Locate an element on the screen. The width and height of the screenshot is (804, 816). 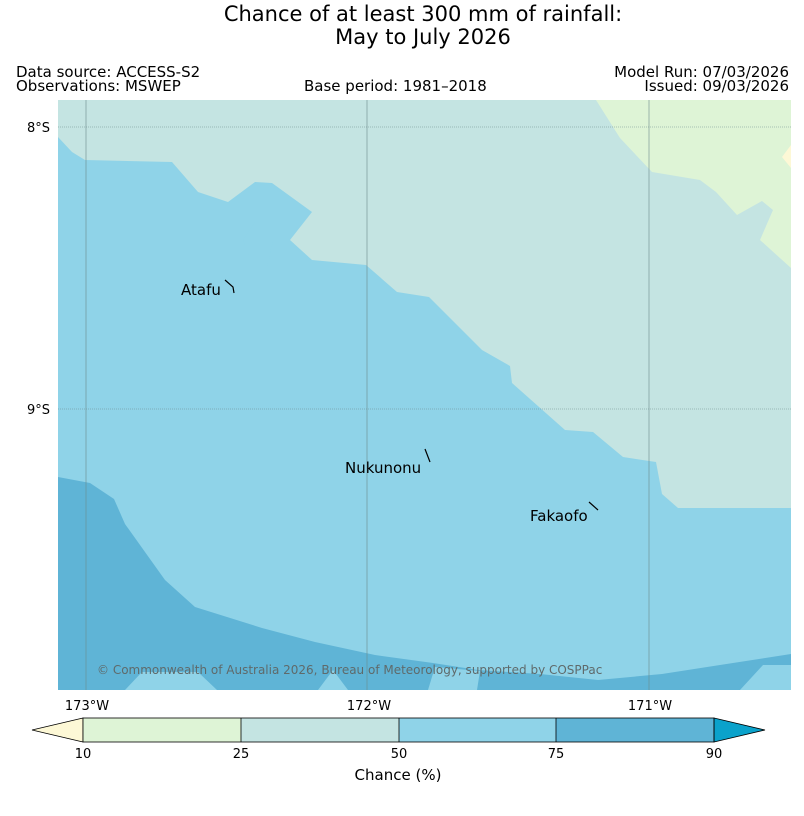
model-run-text: Model Run: 07/03/2026 is located at coordinates (701, 72).